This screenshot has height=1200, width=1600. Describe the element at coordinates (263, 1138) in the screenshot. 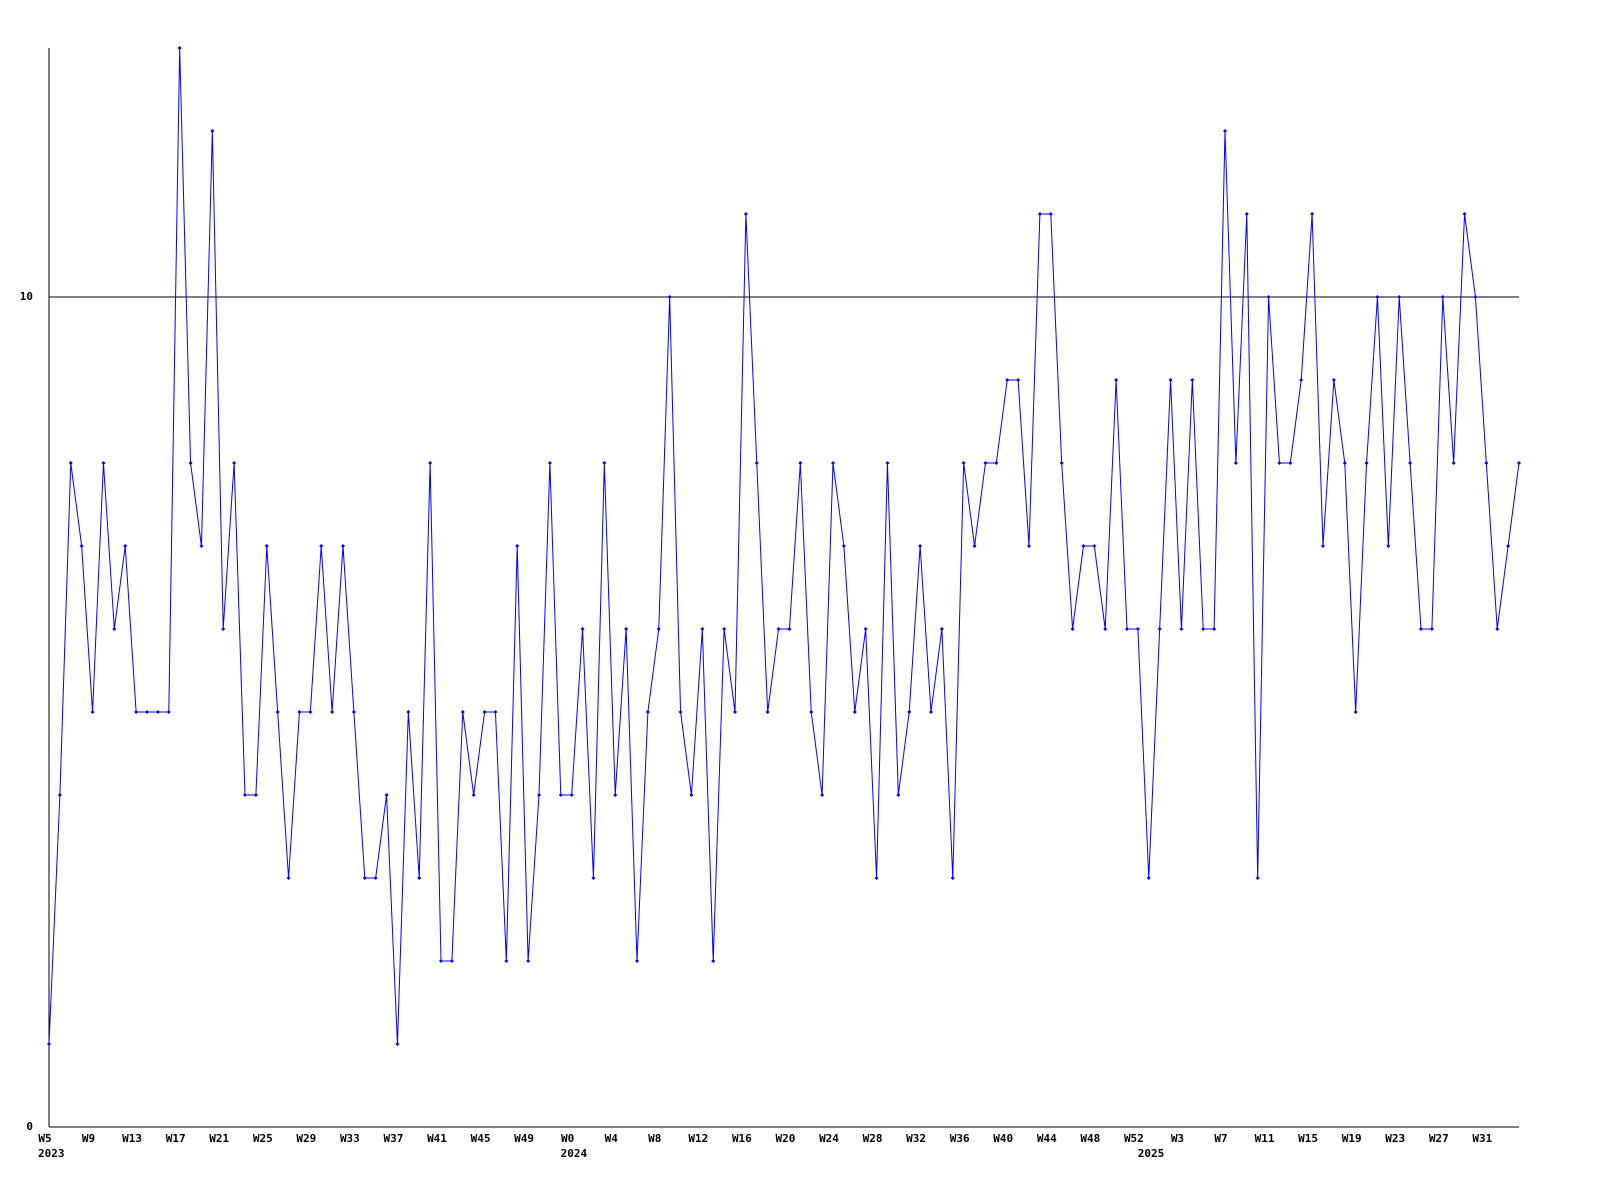

I see `x-tick-label: W25` at that location.